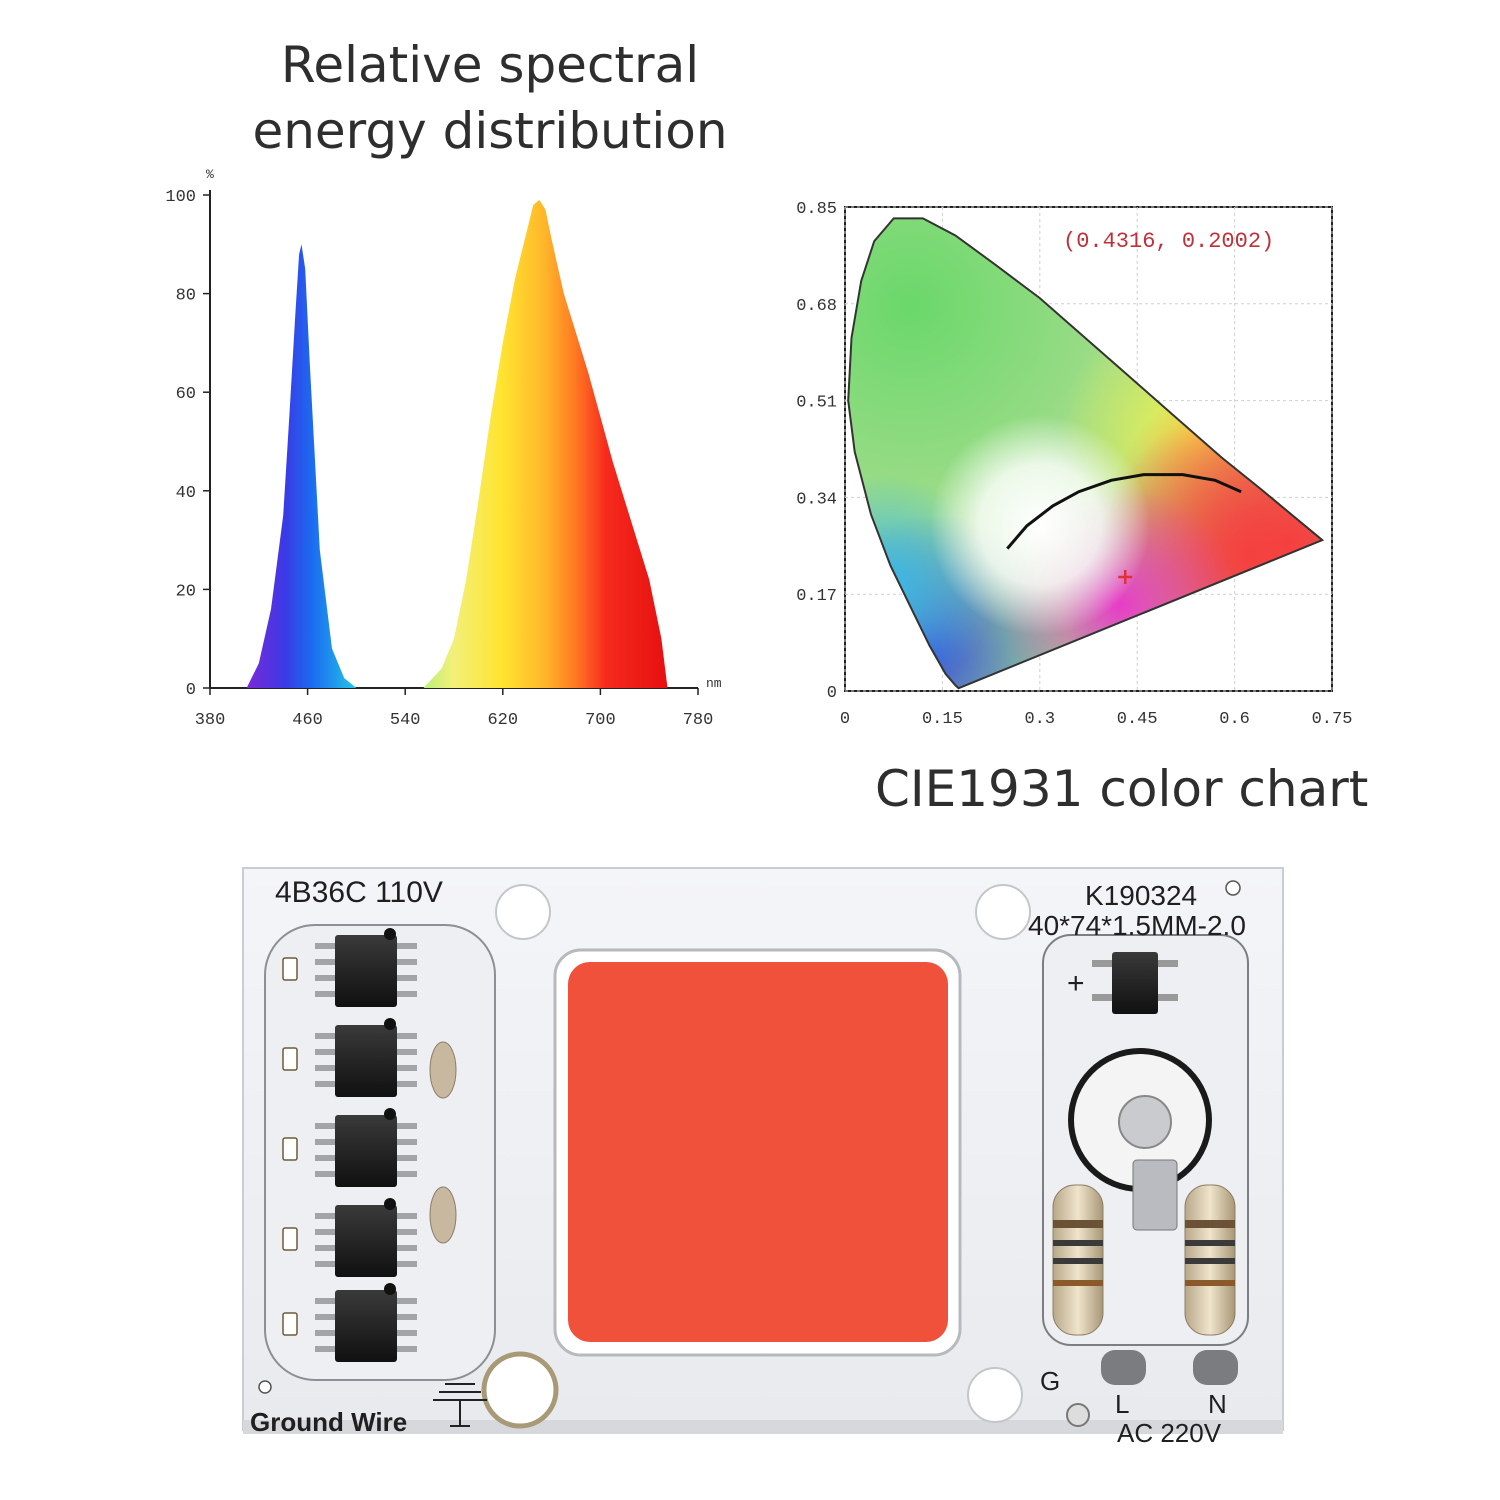 The height and width of the screenshot is (1500, 1500). Describe the element at coordinates (1122, 789) in the screenshot. I see `cie-title: CIE1931 color chart` at that location.